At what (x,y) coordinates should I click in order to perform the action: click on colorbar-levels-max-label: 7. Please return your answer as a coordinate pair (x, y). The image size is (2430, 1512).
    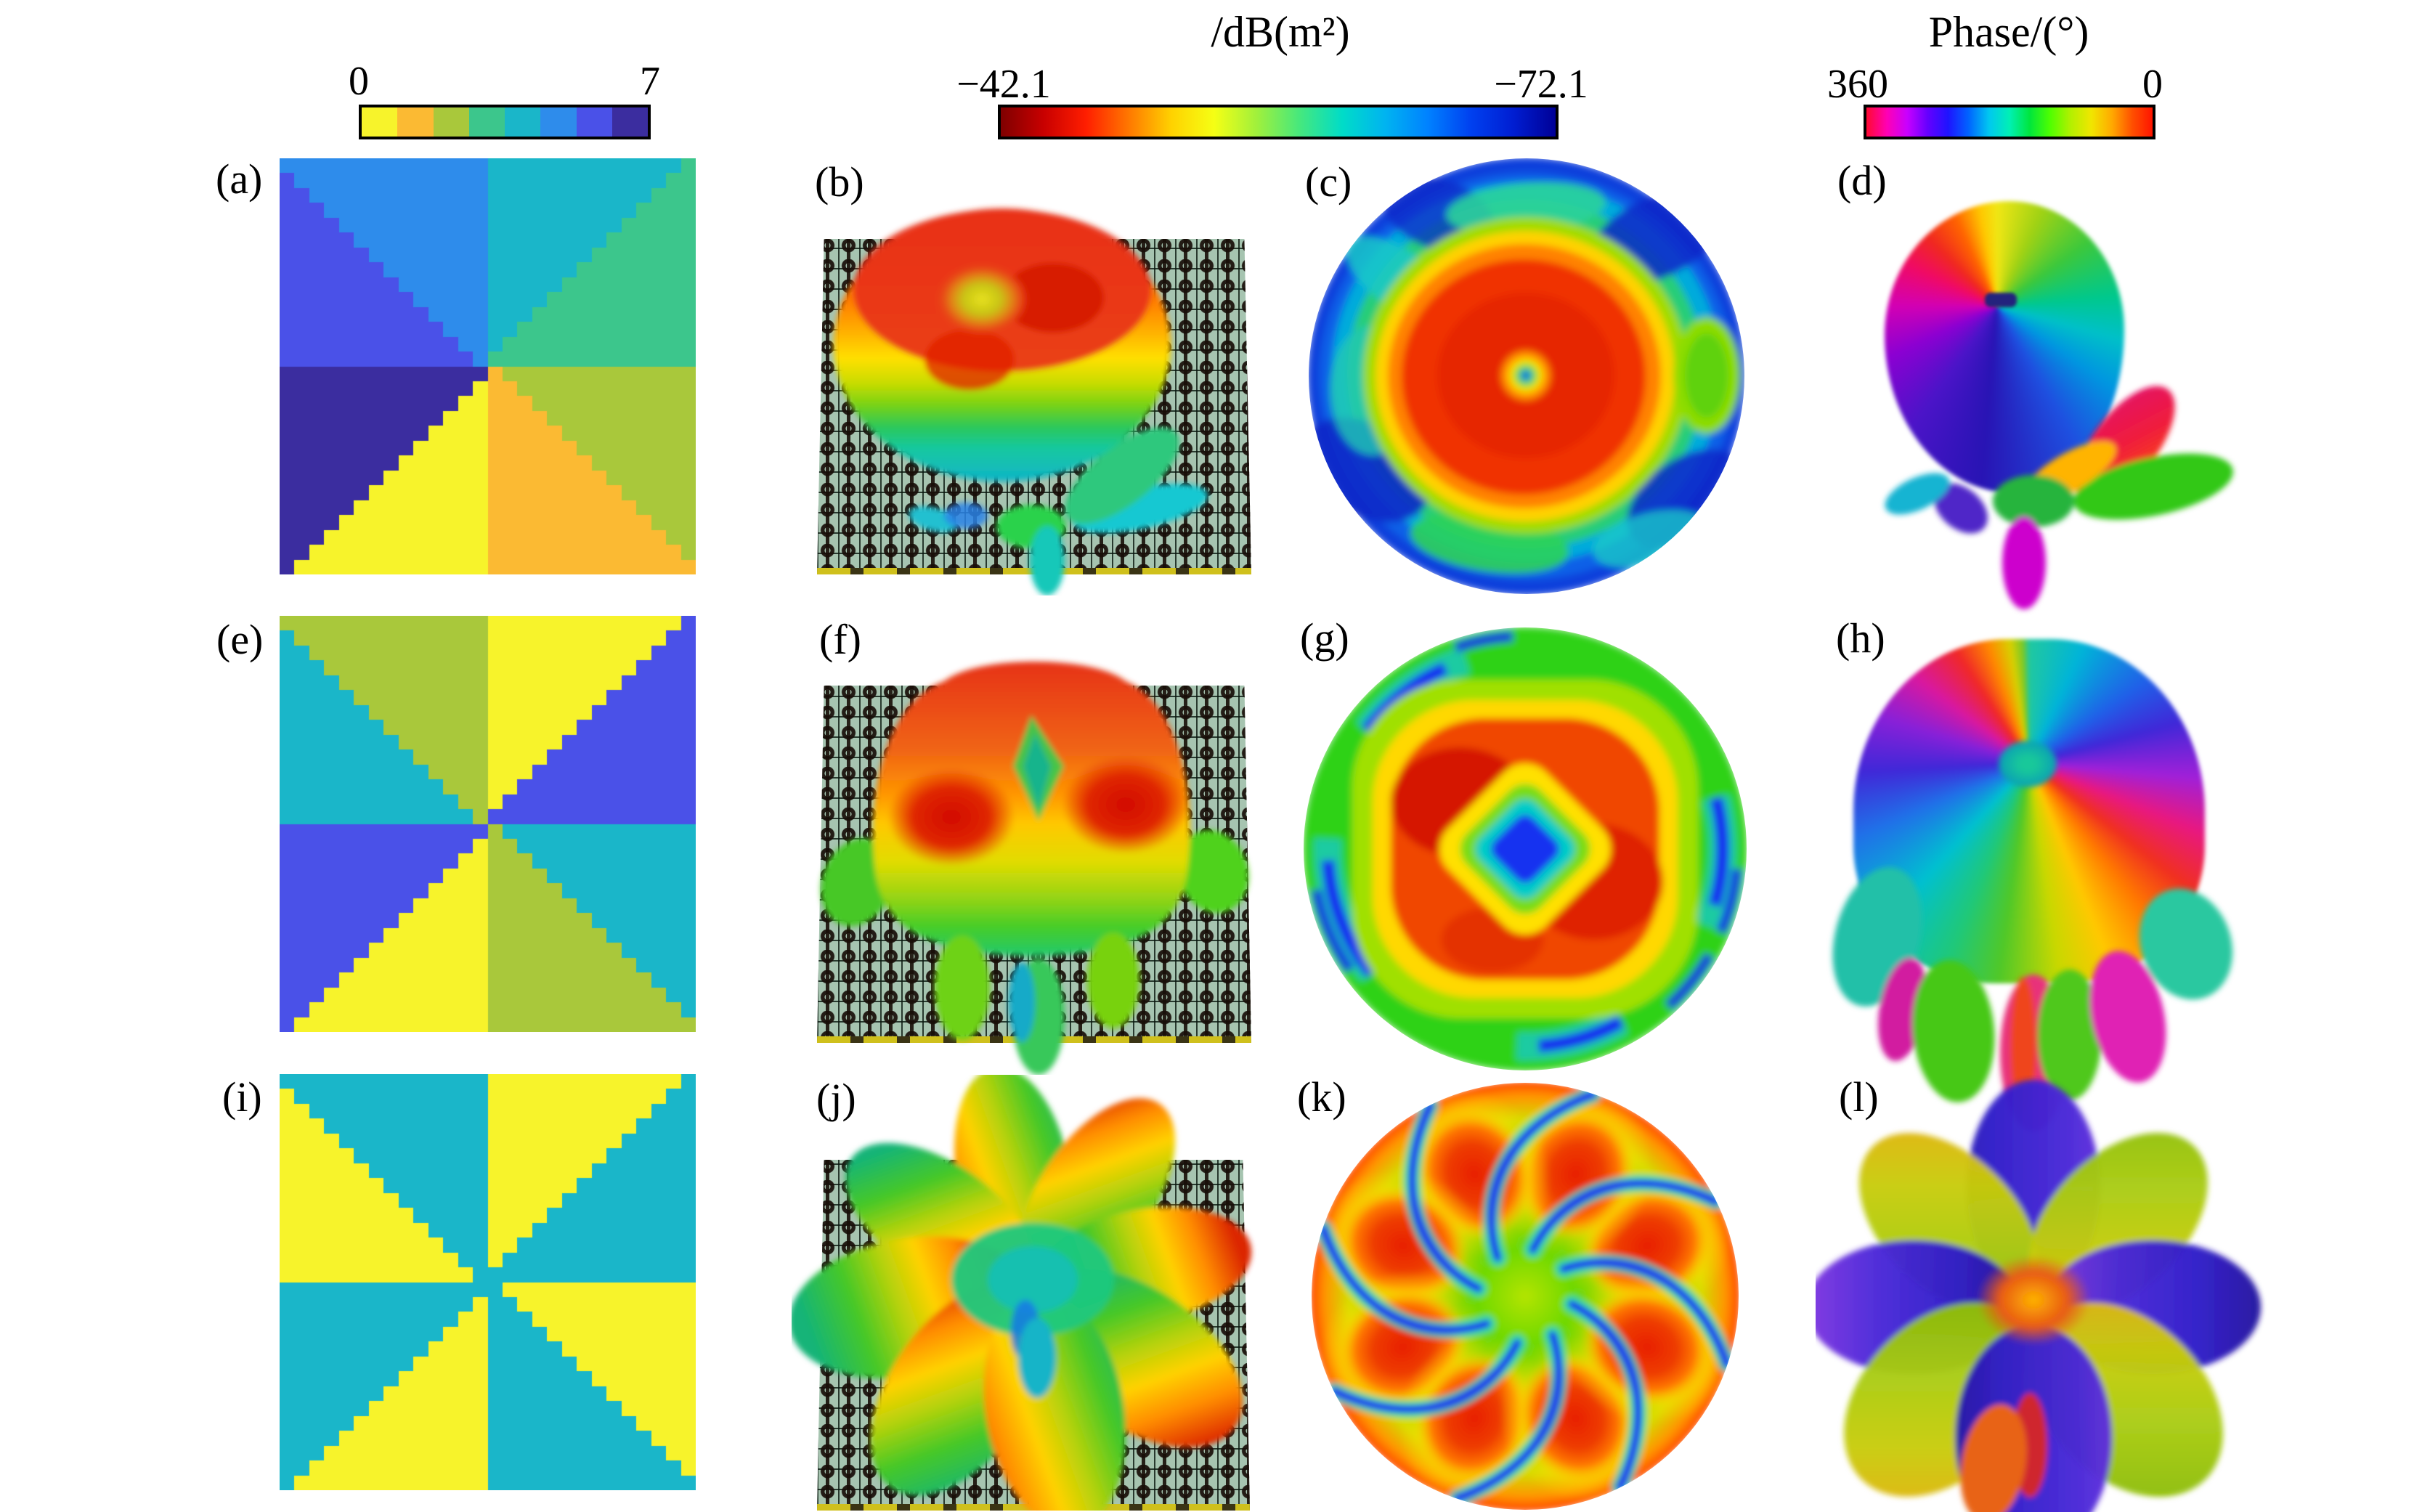
    Looking at the image, I should click on (650, 81).